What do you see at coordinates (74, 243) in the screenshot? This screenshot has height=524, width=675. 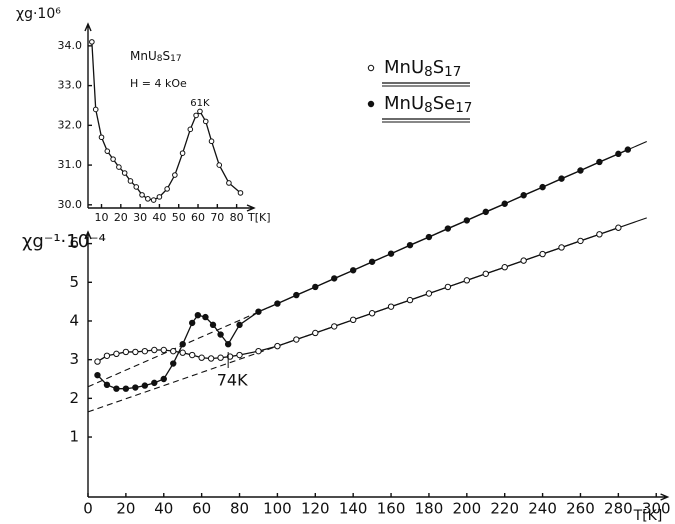 I see `y-tick-label: 6` at bounding box center [74, 243].